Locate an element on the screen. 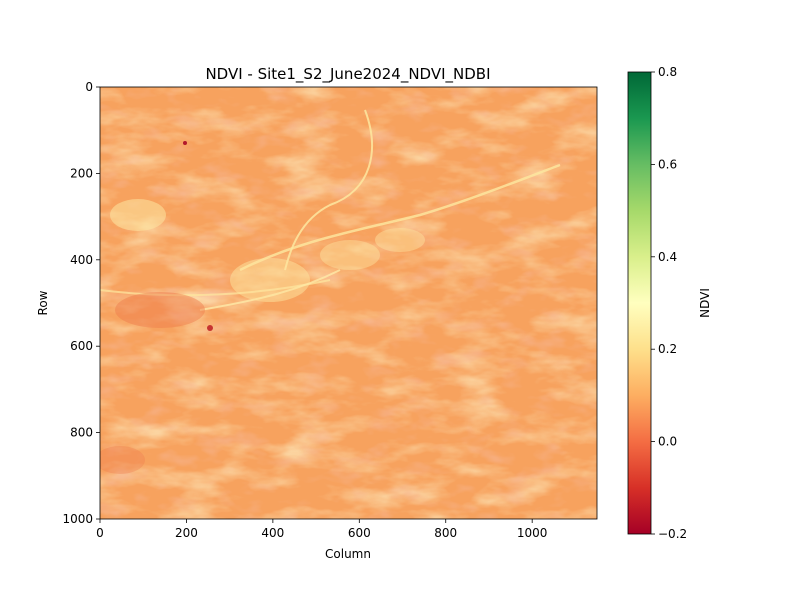 The image size is (800, 600). x-tick-label: 600 is located at coordinates (359, 533).